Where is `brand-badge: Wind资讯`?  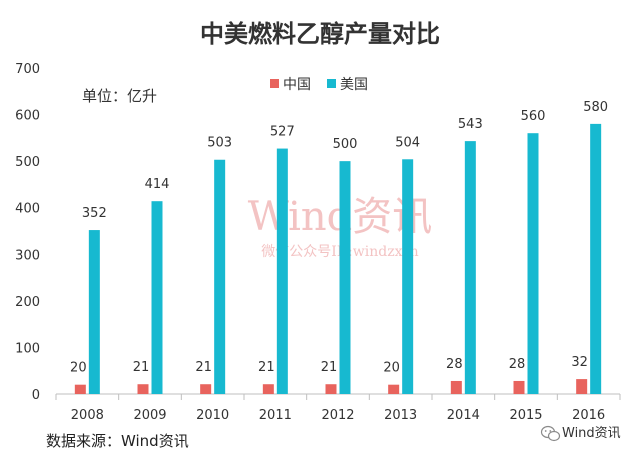
brand-badge: Wind资讯 is located at coordinates (580, 433).